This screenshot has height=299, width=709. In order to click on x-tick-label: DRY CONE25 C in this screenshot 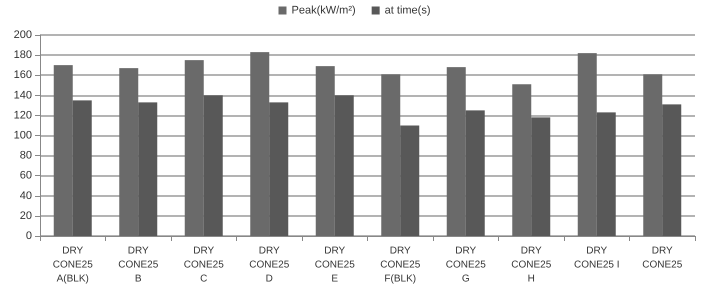, I will do `click(204, 265)`.